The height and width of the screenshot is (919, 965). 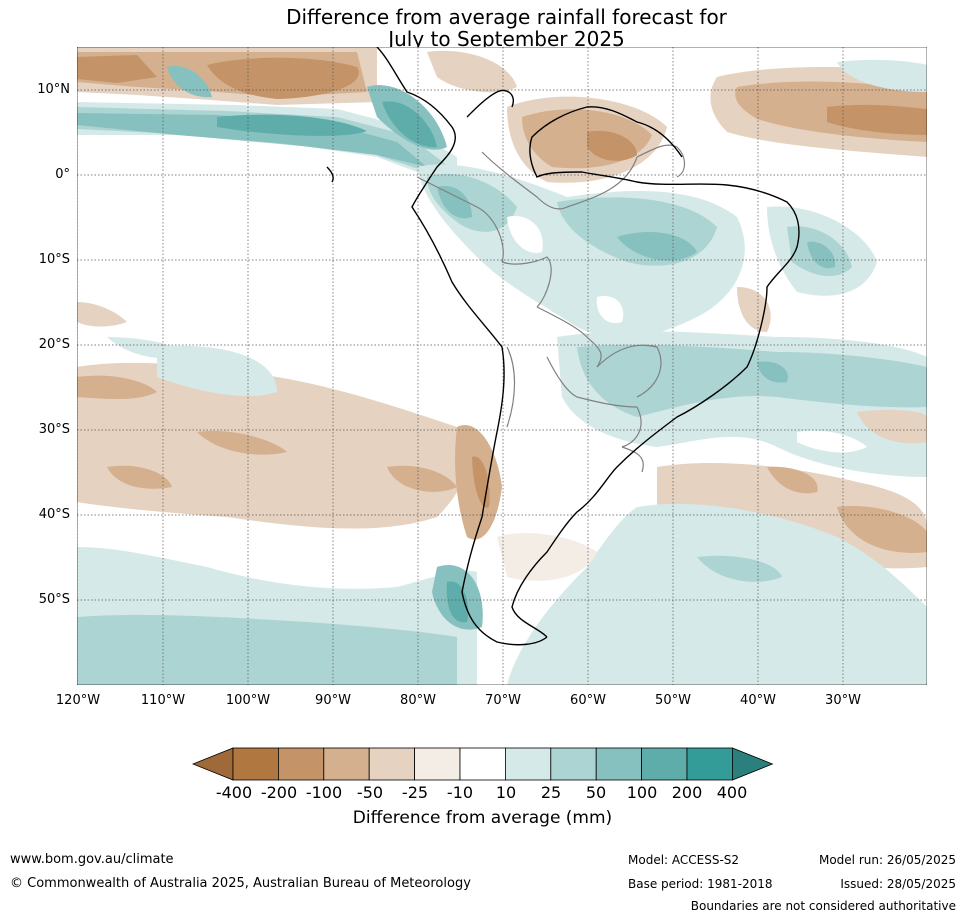 What do you see at coordinates (503, 700) in the screenshot?
I see `lon-label-70w: 70°W` at bounding box center [503, 700].